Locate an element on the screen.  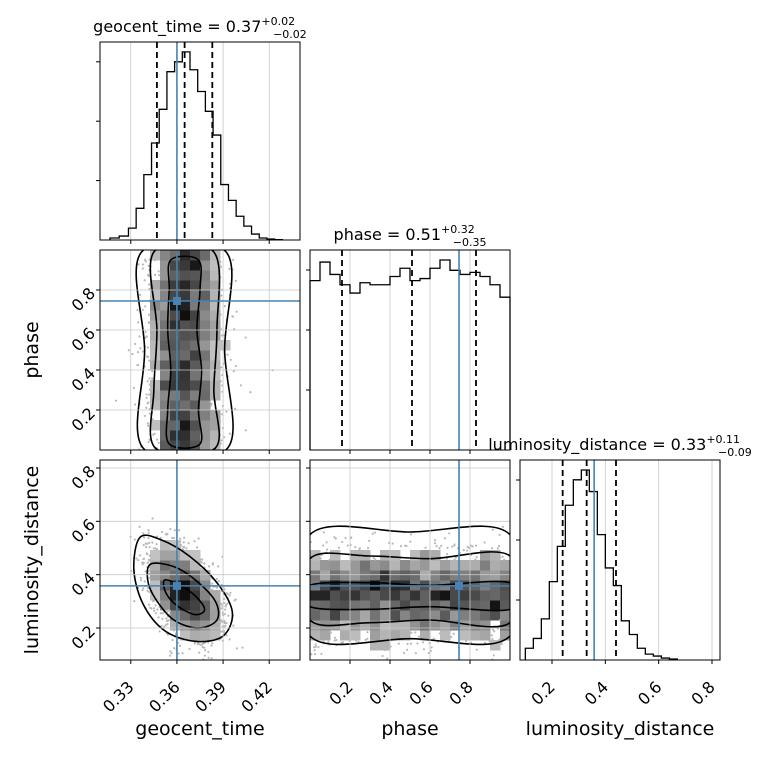
x-tick-label: 0.4 is located at coordinates (380, 692).